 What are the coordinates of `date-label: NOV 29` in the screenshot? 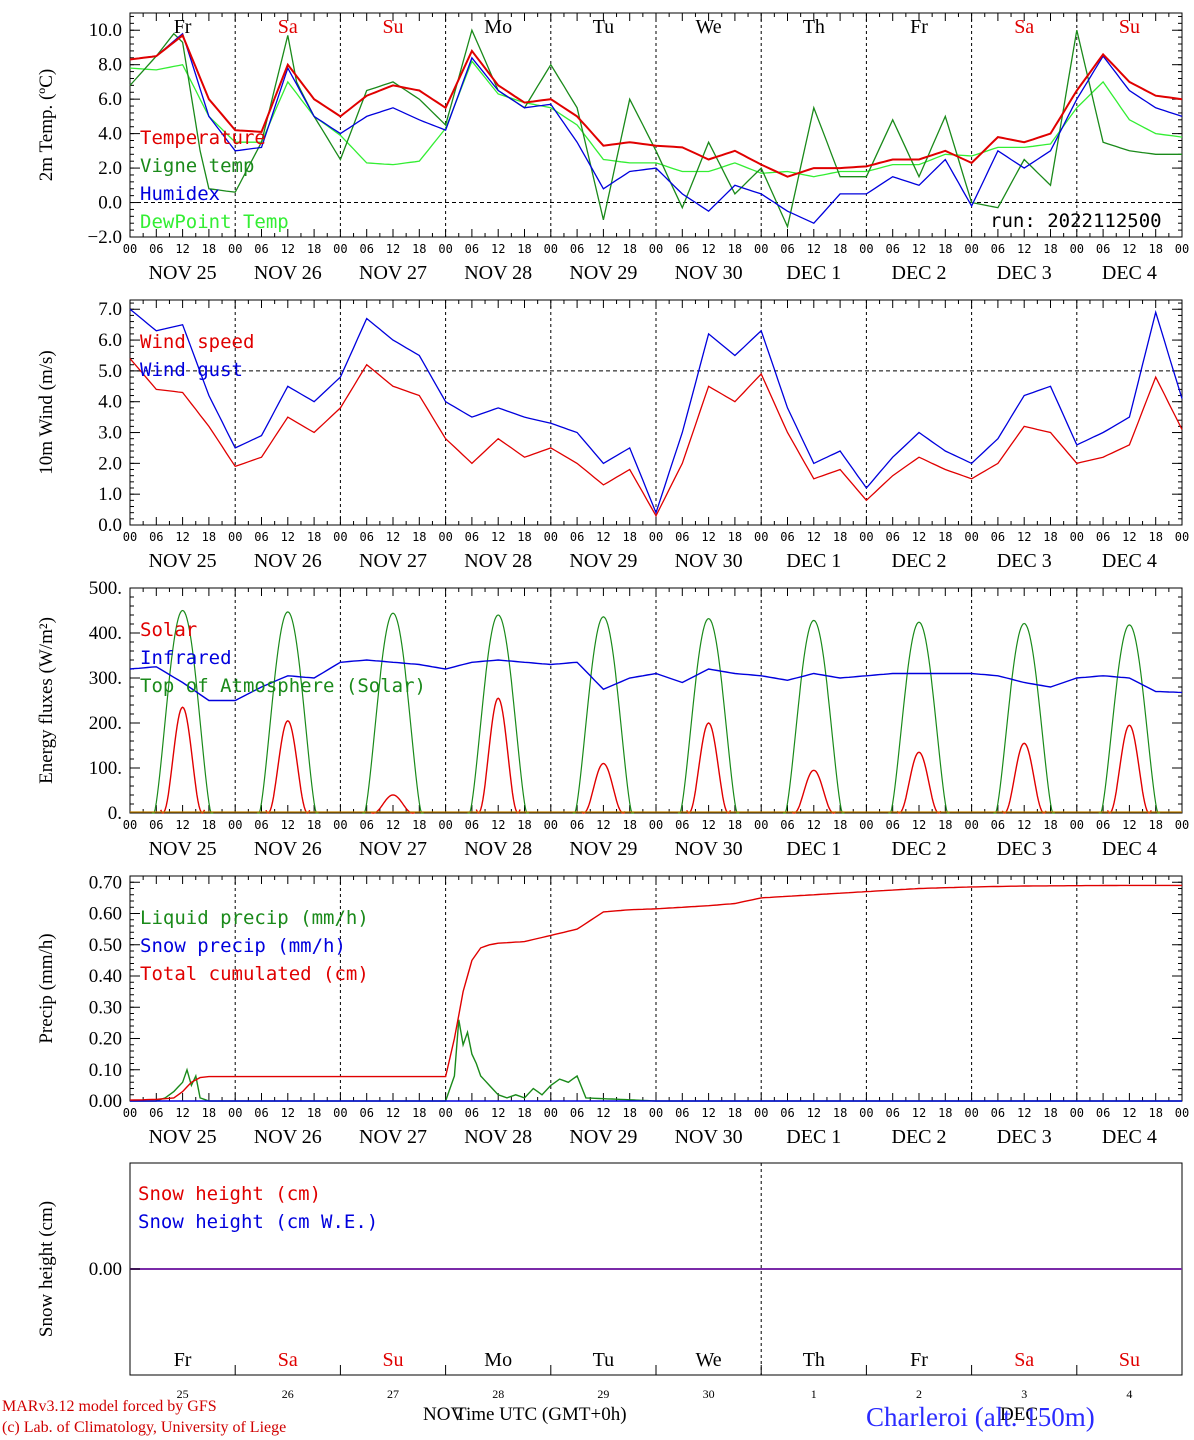 It's located at (603, 1137).